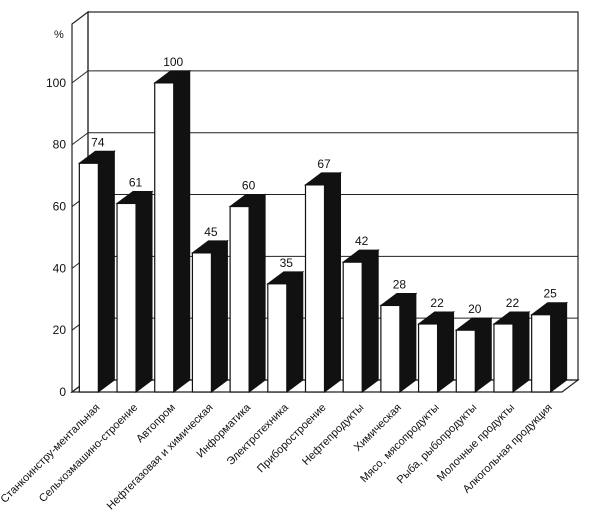 This screenshot has width=600, height=523. What do you see at coordinates (136, 182) in the screenshot?
I see `bar-value-label: 61` at bounding box center [136, 182].